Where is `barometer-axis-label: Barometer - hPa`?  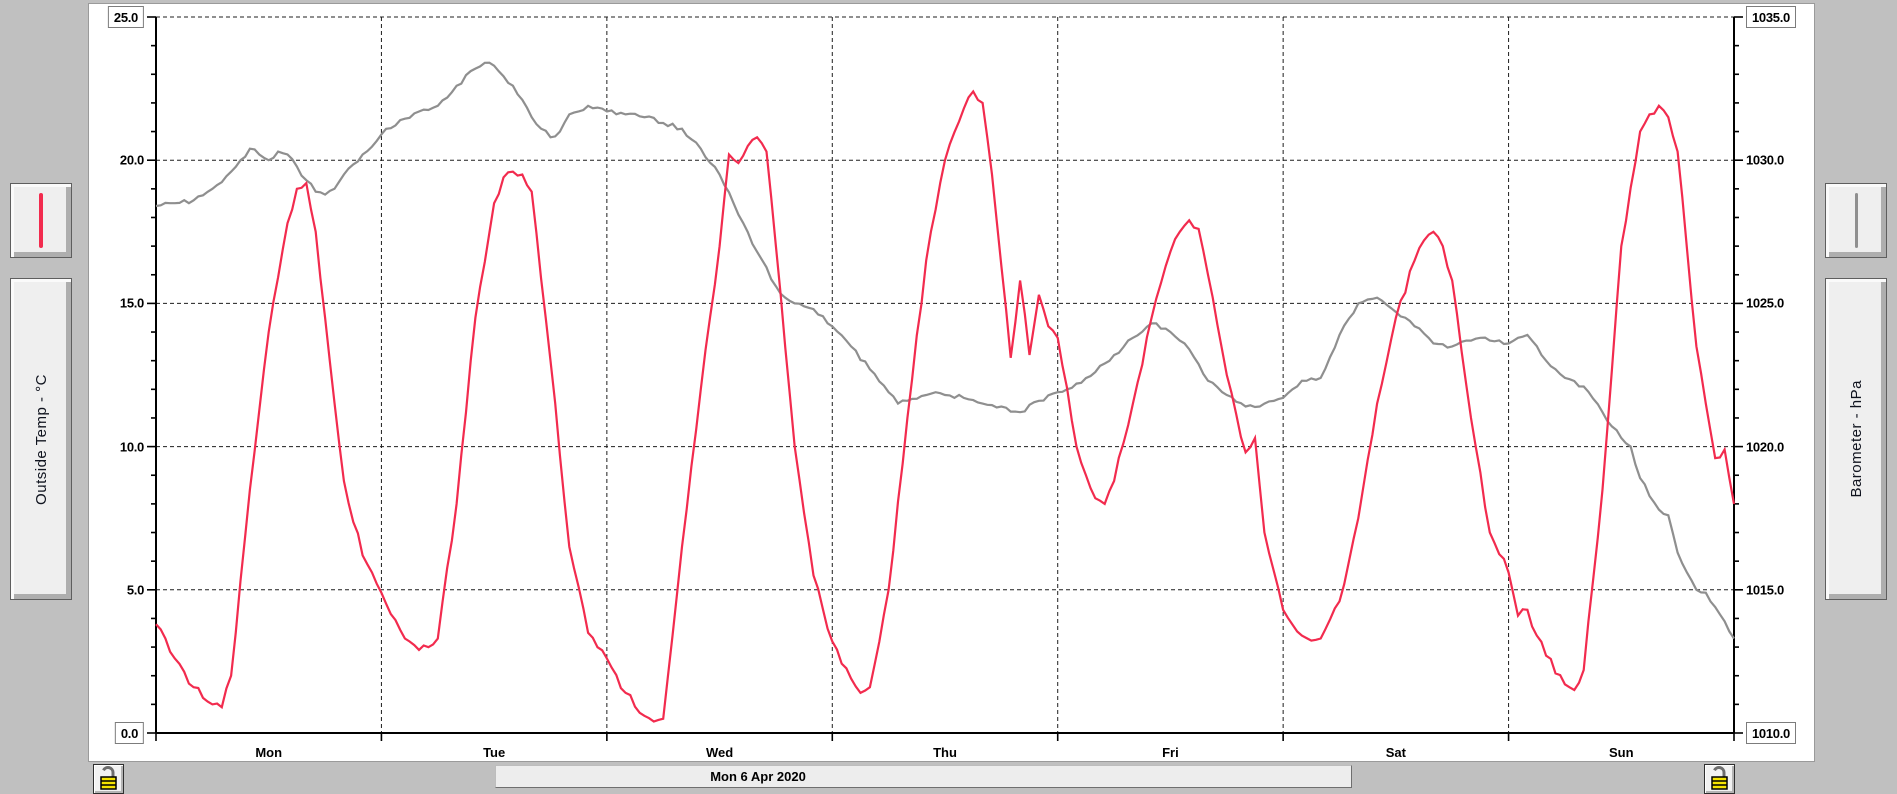 barometer-axis-label: Barometer - hPa is located at coordinates (1856, 439).